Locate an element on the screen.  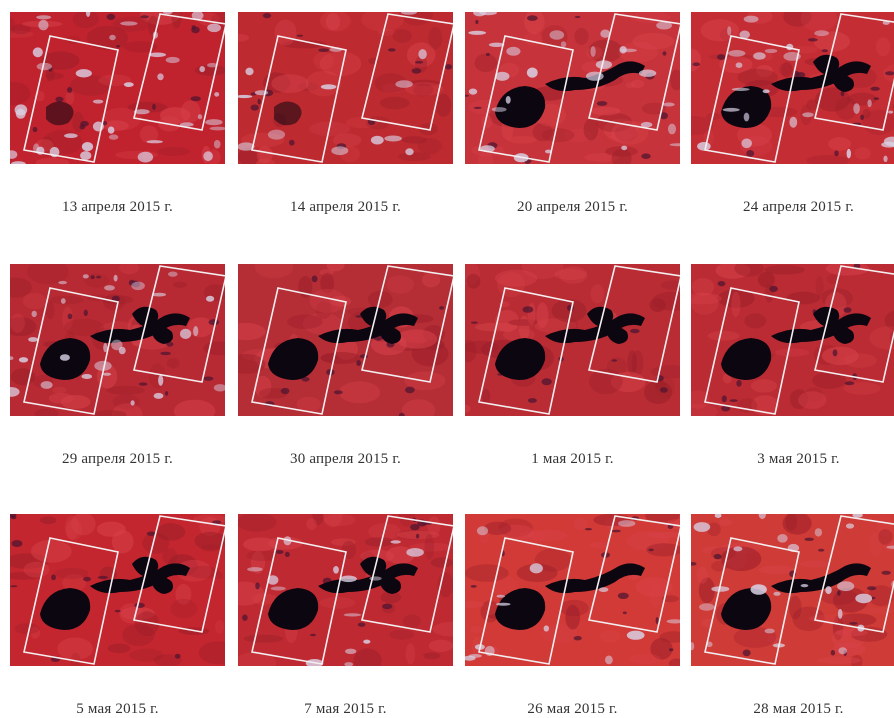
image-date-caption: 1 мая 2015 г. is located at coordinates (572, 459).